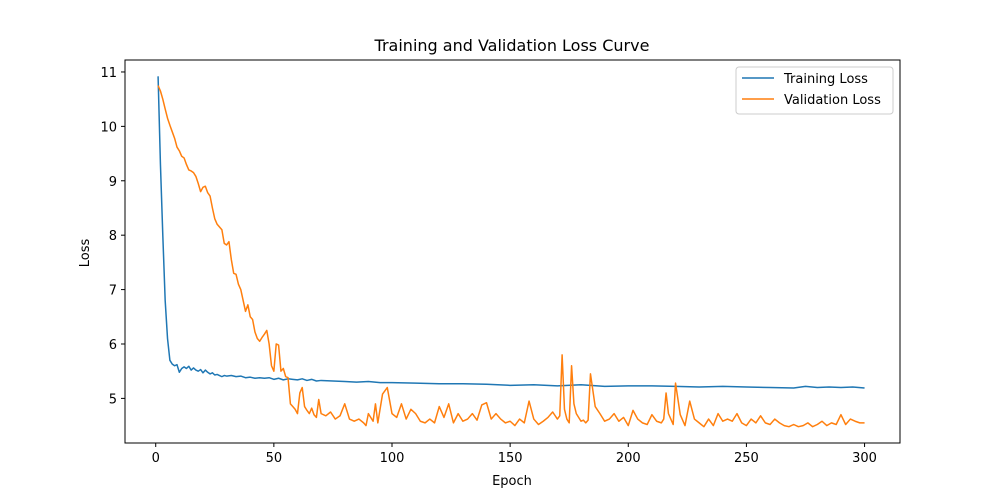  Describe the element at coordinates (746, 458) in the screenshot. I see `x-tick-label: 250` at that location.